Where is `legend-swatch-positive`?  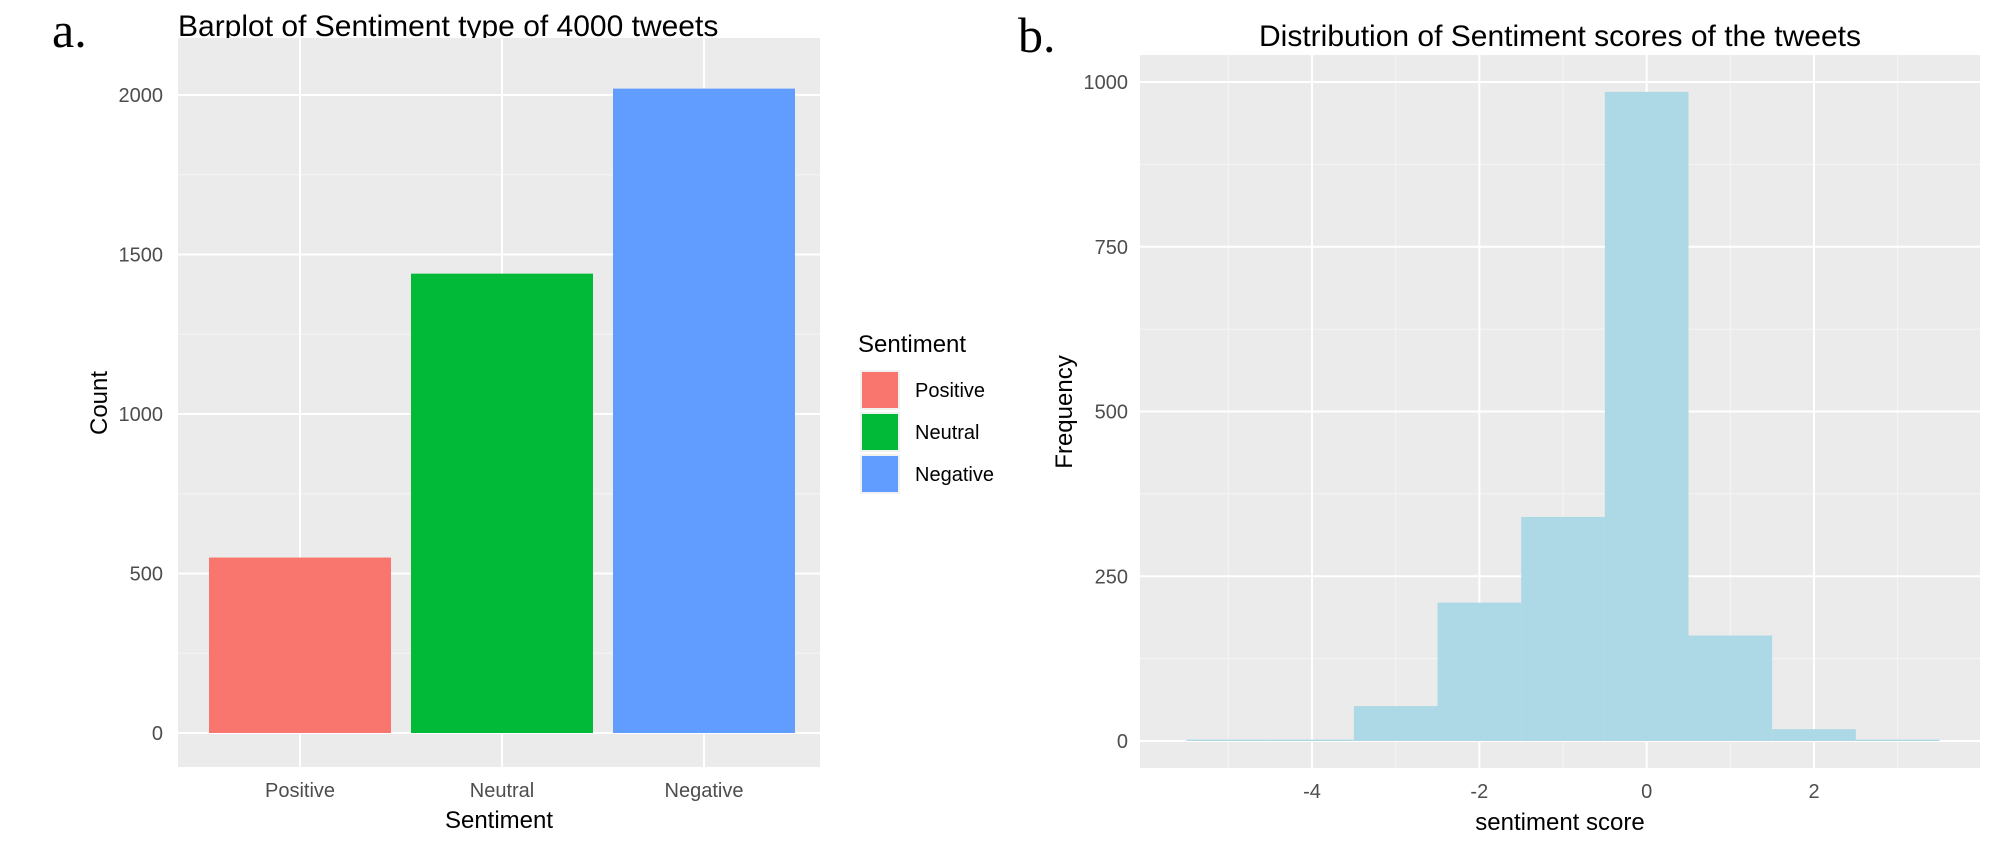
legend-swatch-positive is located at coordinates (880, 390).